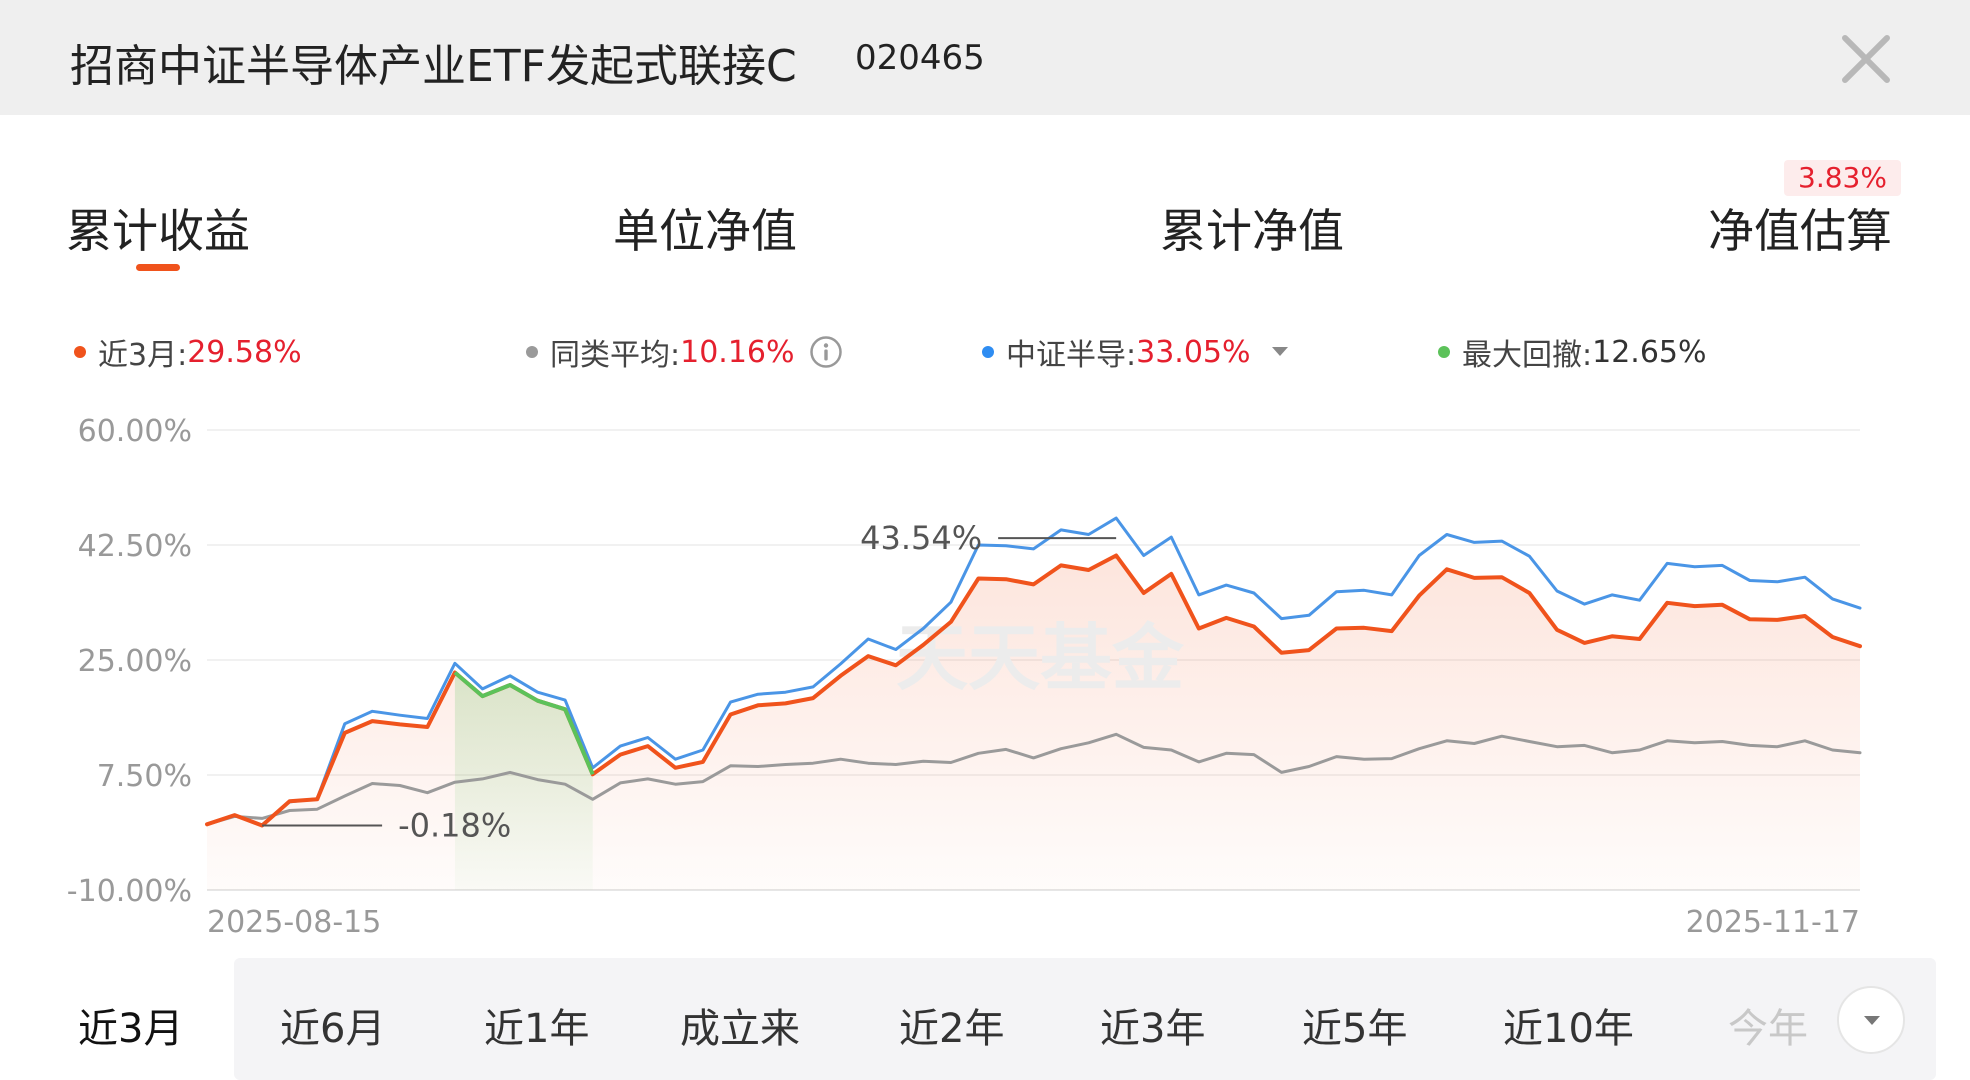 The image size is (1970, 1080). I want to click on period-ytd: 今年, so click(1768, 1029).